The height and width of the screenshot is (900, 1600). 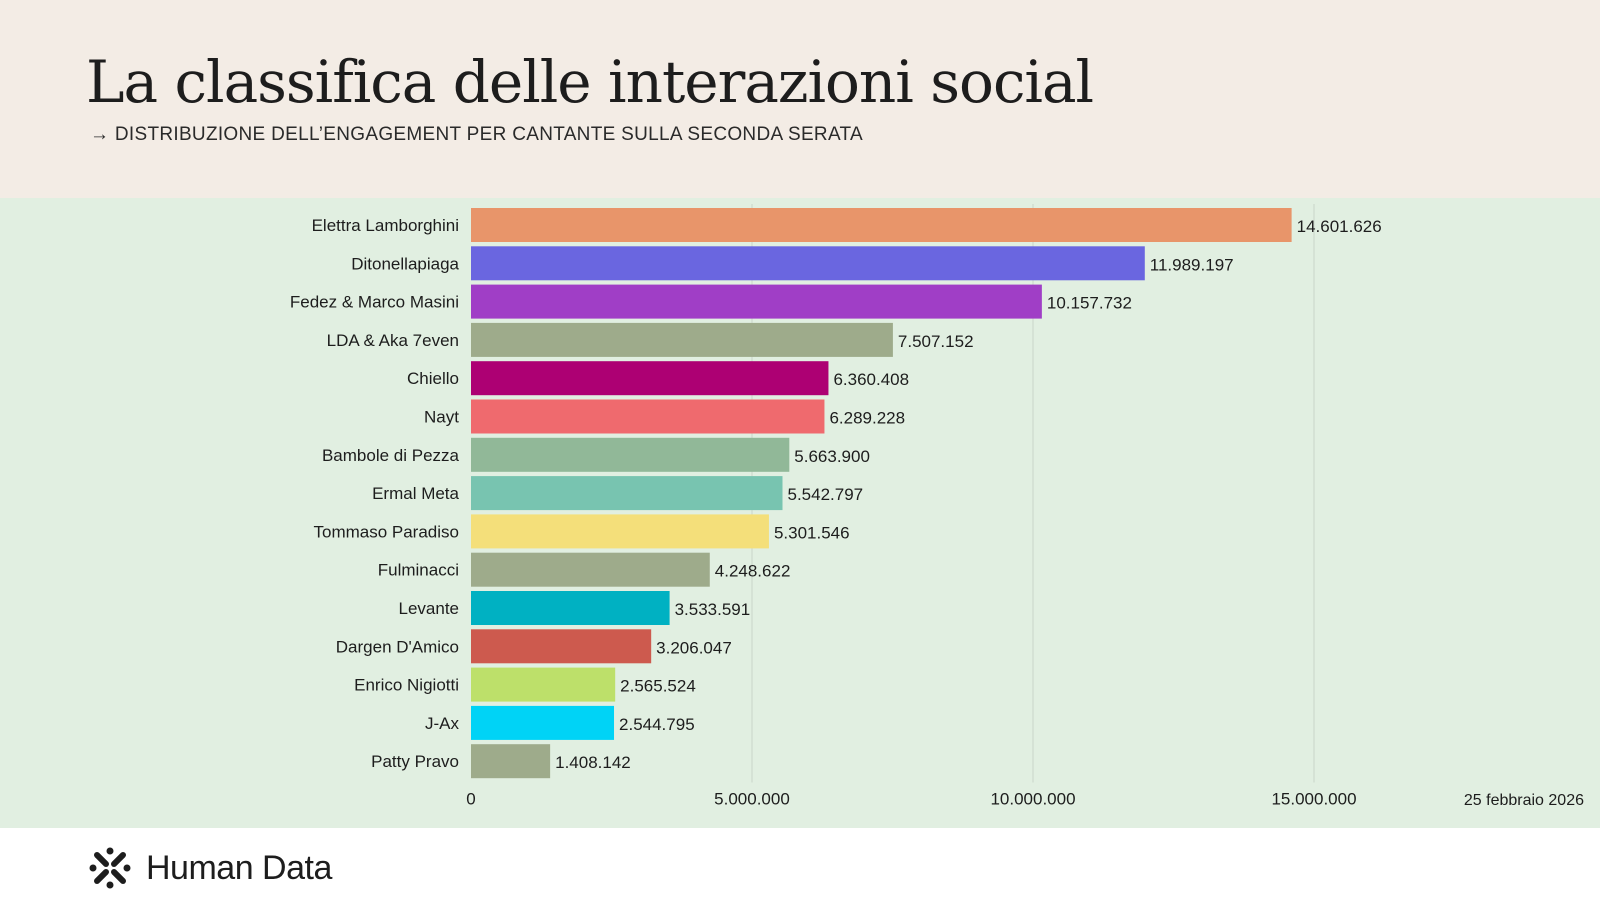 What do you see at coordinates (1523, 800) in the screenshot?
I see `date-label: 25 febbraio 2026` at bounding box center [1523, 800].